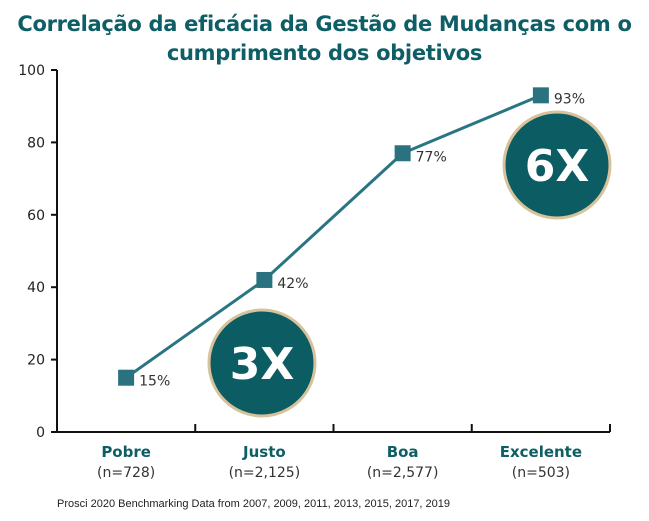  I want to click on x-tick-sublabel: (n=2,125), so click(265, 473).